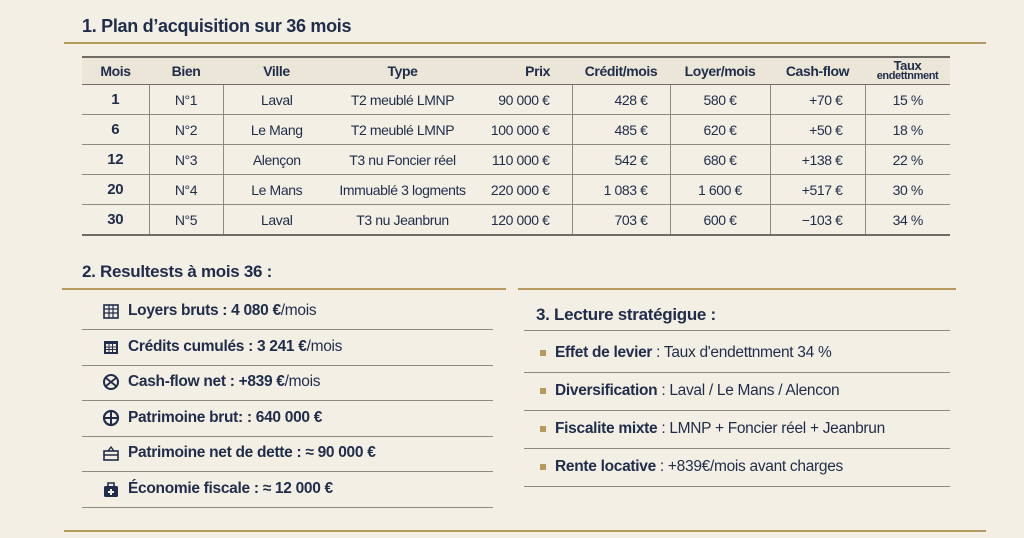 The height and width of the screenshot is (538, 1024). What do you see at coordinates (524, 159) in the screenshot?
I see `cell-prix: 110 000 €` at bounding box center [524, 159].